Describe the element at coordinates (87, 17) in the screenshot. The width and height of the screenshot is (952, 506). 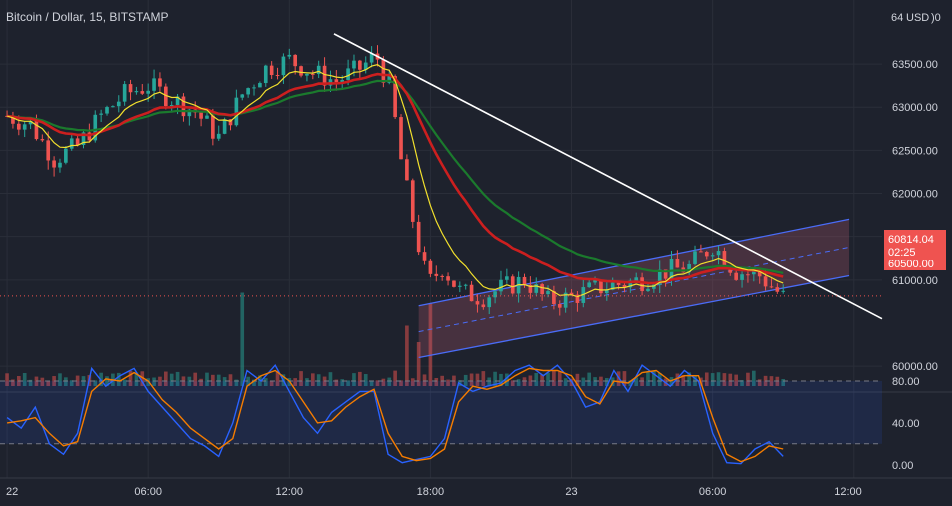
I see `symbol-title: Bitcoin / Dollar, 15, BITSTAMP` at that location.